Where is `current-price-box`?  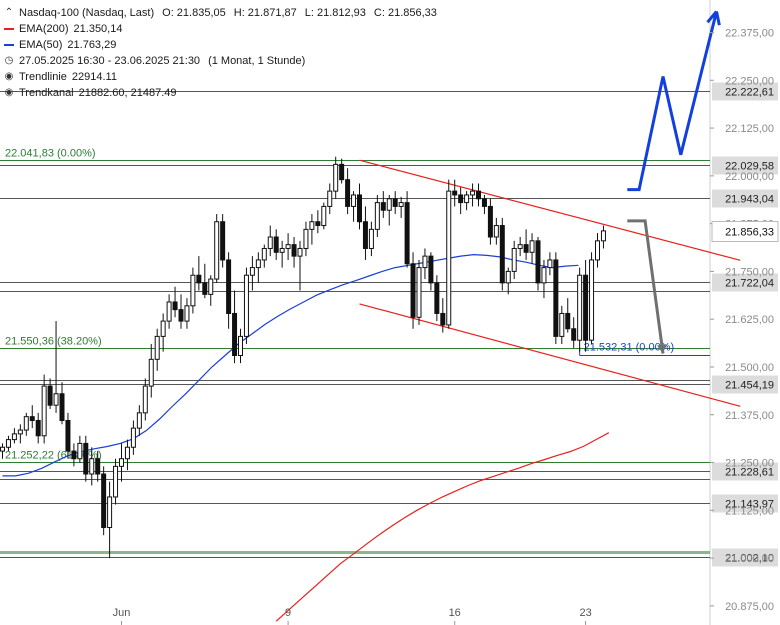 current-price-box is located at coordinates (745, 231).